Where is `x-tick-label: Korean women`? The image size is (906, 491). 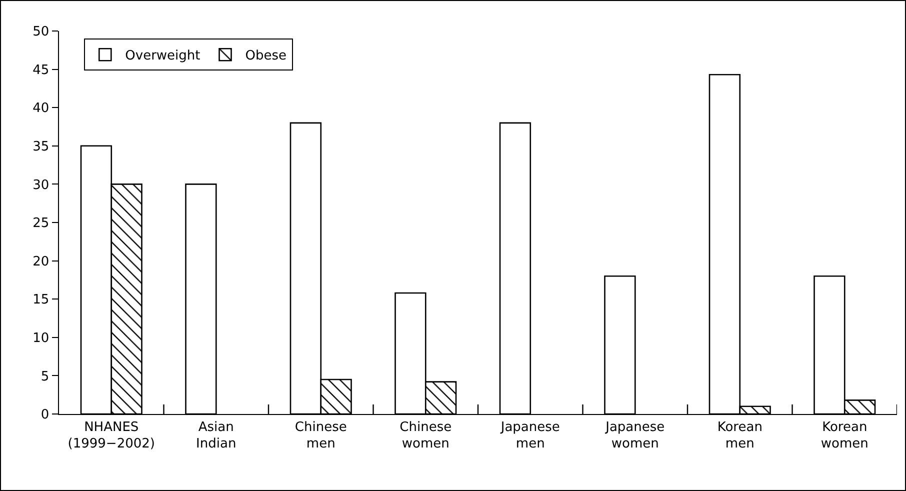
x-tick-label: Korean women is located at coordinates (844, 436).